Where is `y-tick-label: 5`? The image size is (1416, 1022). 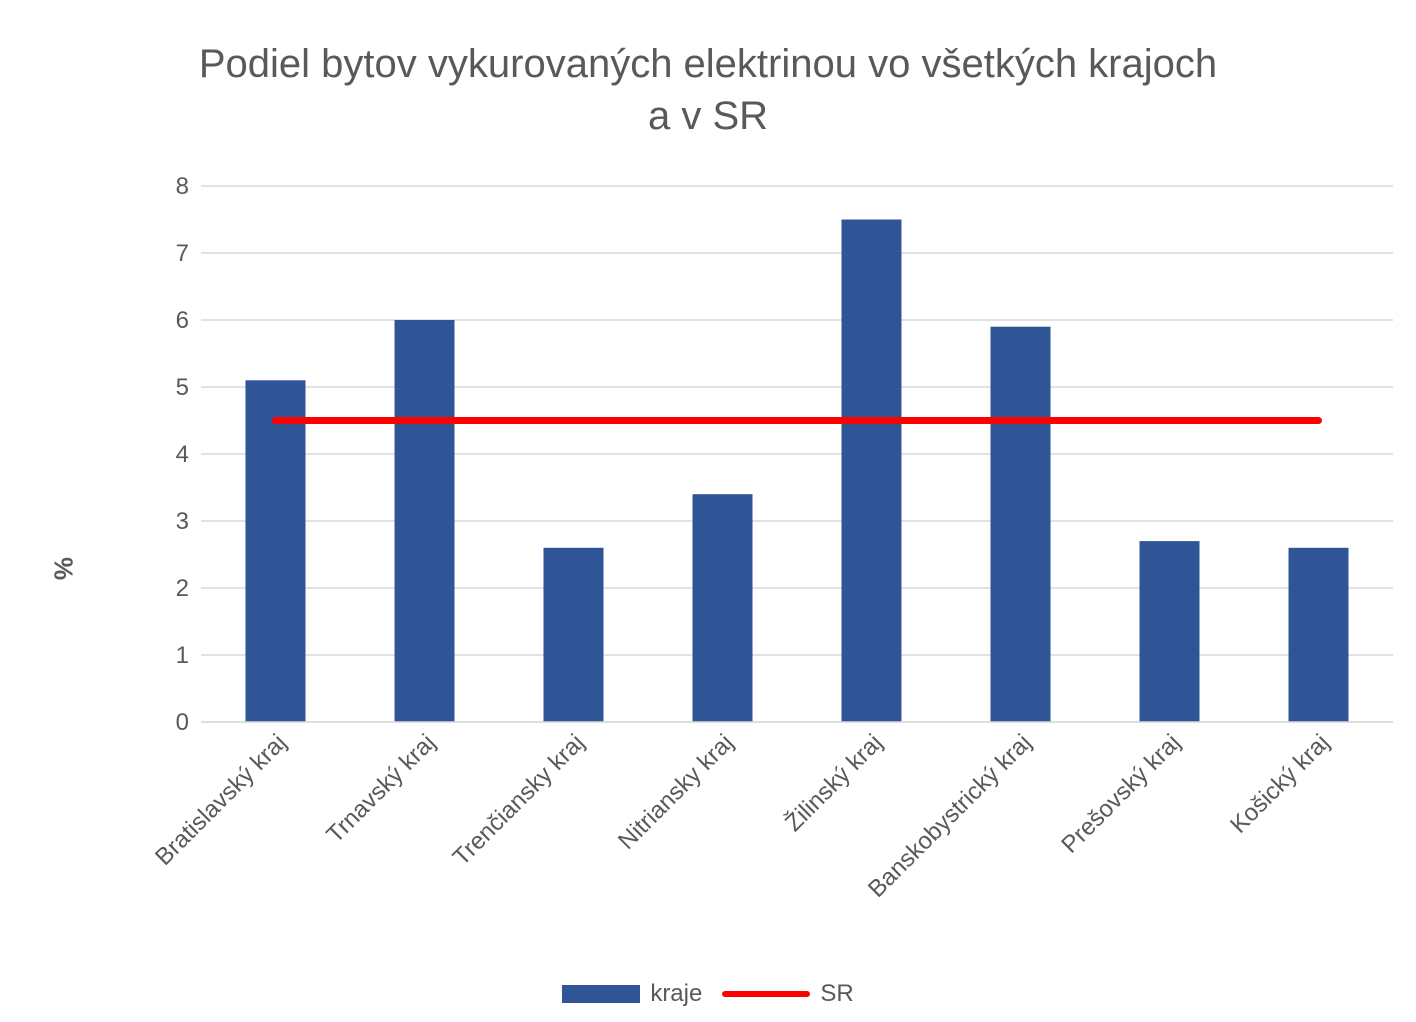 y-tick-label: 5 is located at coordinates (182, 387).